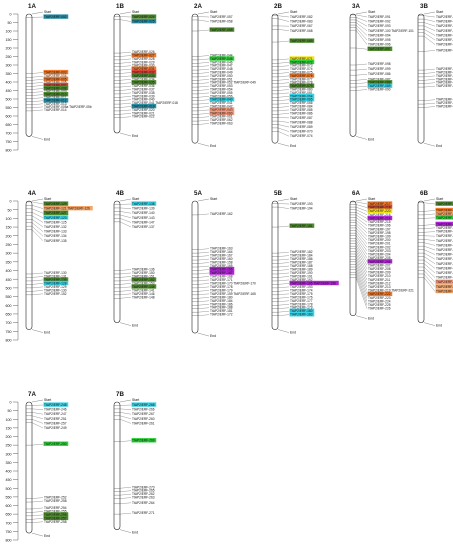 Image resolution: width=453 pixels, height=550 pixels. I want to click on gene-label: TtAP2/ERF-014, so click(55, 110).